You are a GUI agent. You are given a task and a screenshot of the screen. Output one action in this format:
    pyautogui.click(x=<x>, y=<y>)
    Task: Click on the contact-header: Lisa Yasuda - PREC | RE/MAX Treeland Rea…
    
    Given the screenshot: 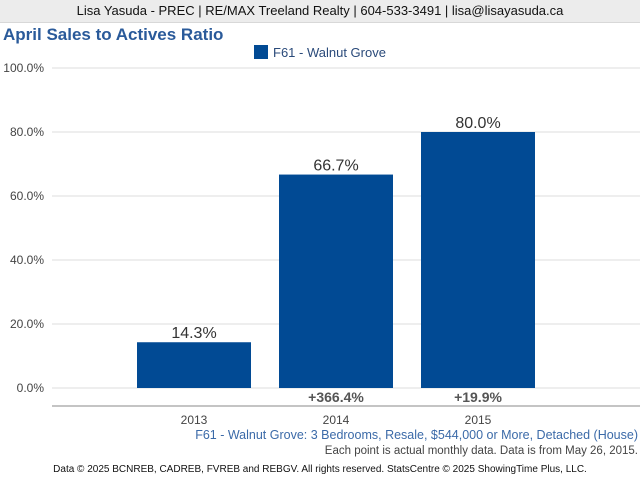 What is the action you would take?
    pyautogui.click(x=320, y=11)
    